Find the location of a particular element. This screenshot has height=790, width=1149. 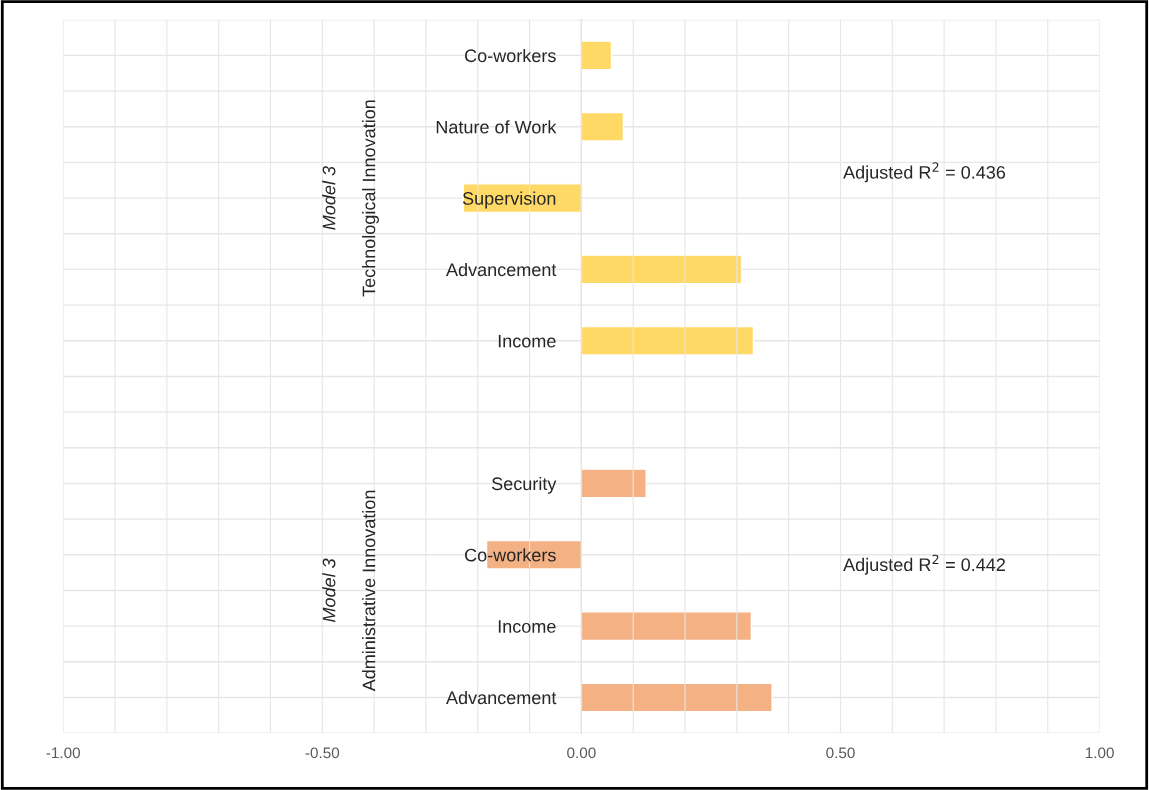

x-tick-label: -1.00 is located at coordinates (63, 753).